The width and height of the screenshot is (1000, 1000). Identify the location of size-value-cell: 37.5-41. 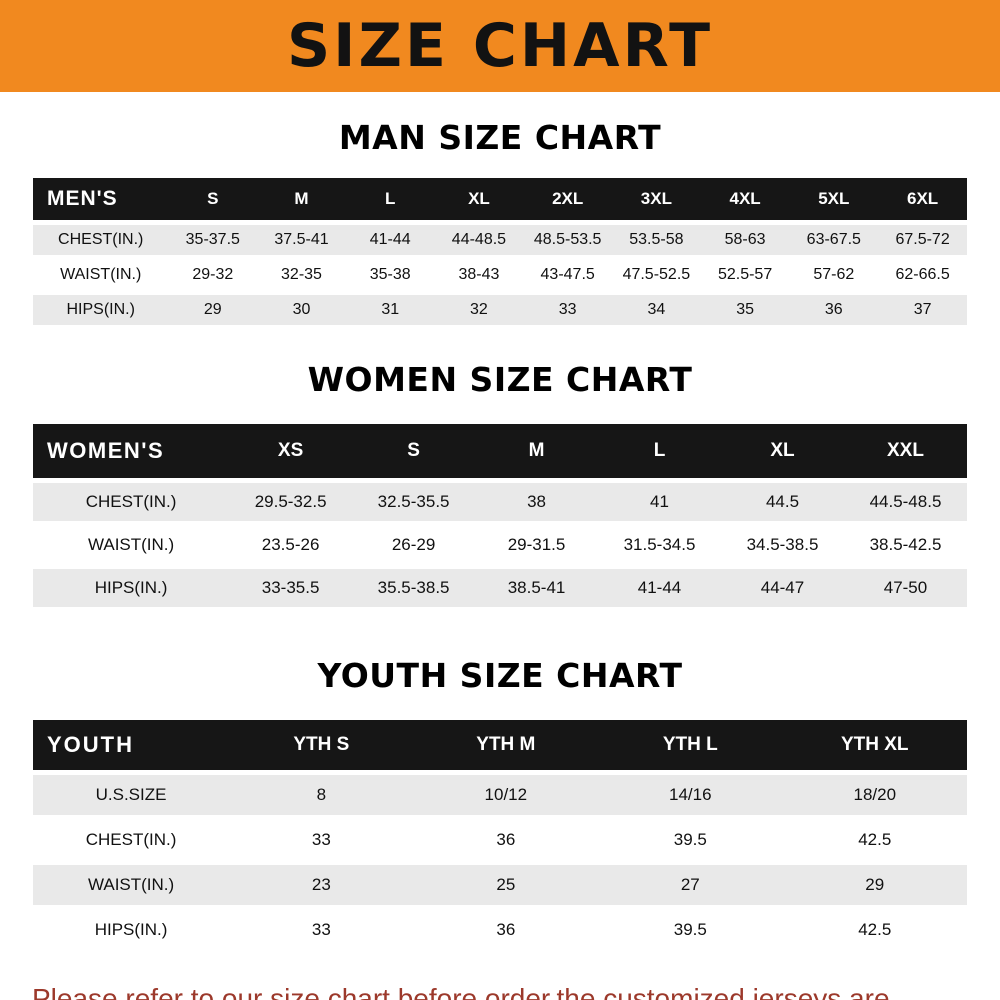
(301, 240).